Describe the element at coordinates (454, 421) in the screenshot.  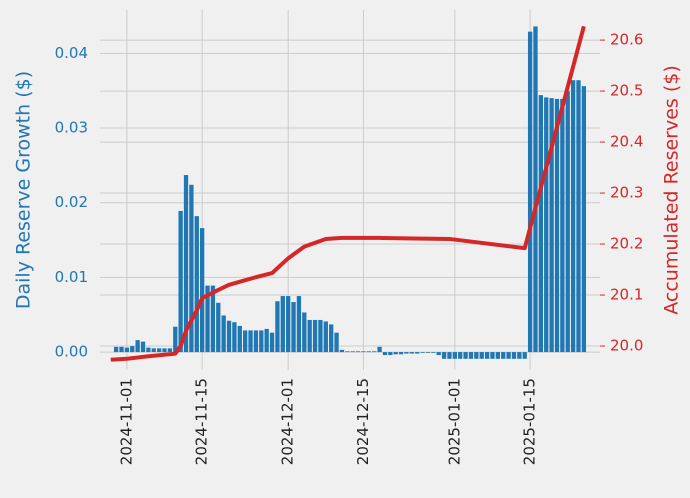
I see `x-tick-label: 2025-01-01` at that location.